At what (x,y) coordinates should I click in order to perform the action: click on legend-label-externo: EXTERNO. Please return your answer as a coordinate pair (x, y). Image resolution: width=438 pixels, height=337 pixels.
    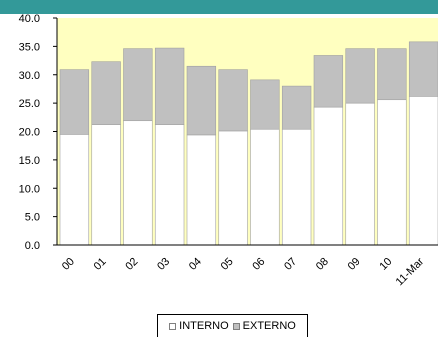
    Looking at the image, I should click on (269, 326).